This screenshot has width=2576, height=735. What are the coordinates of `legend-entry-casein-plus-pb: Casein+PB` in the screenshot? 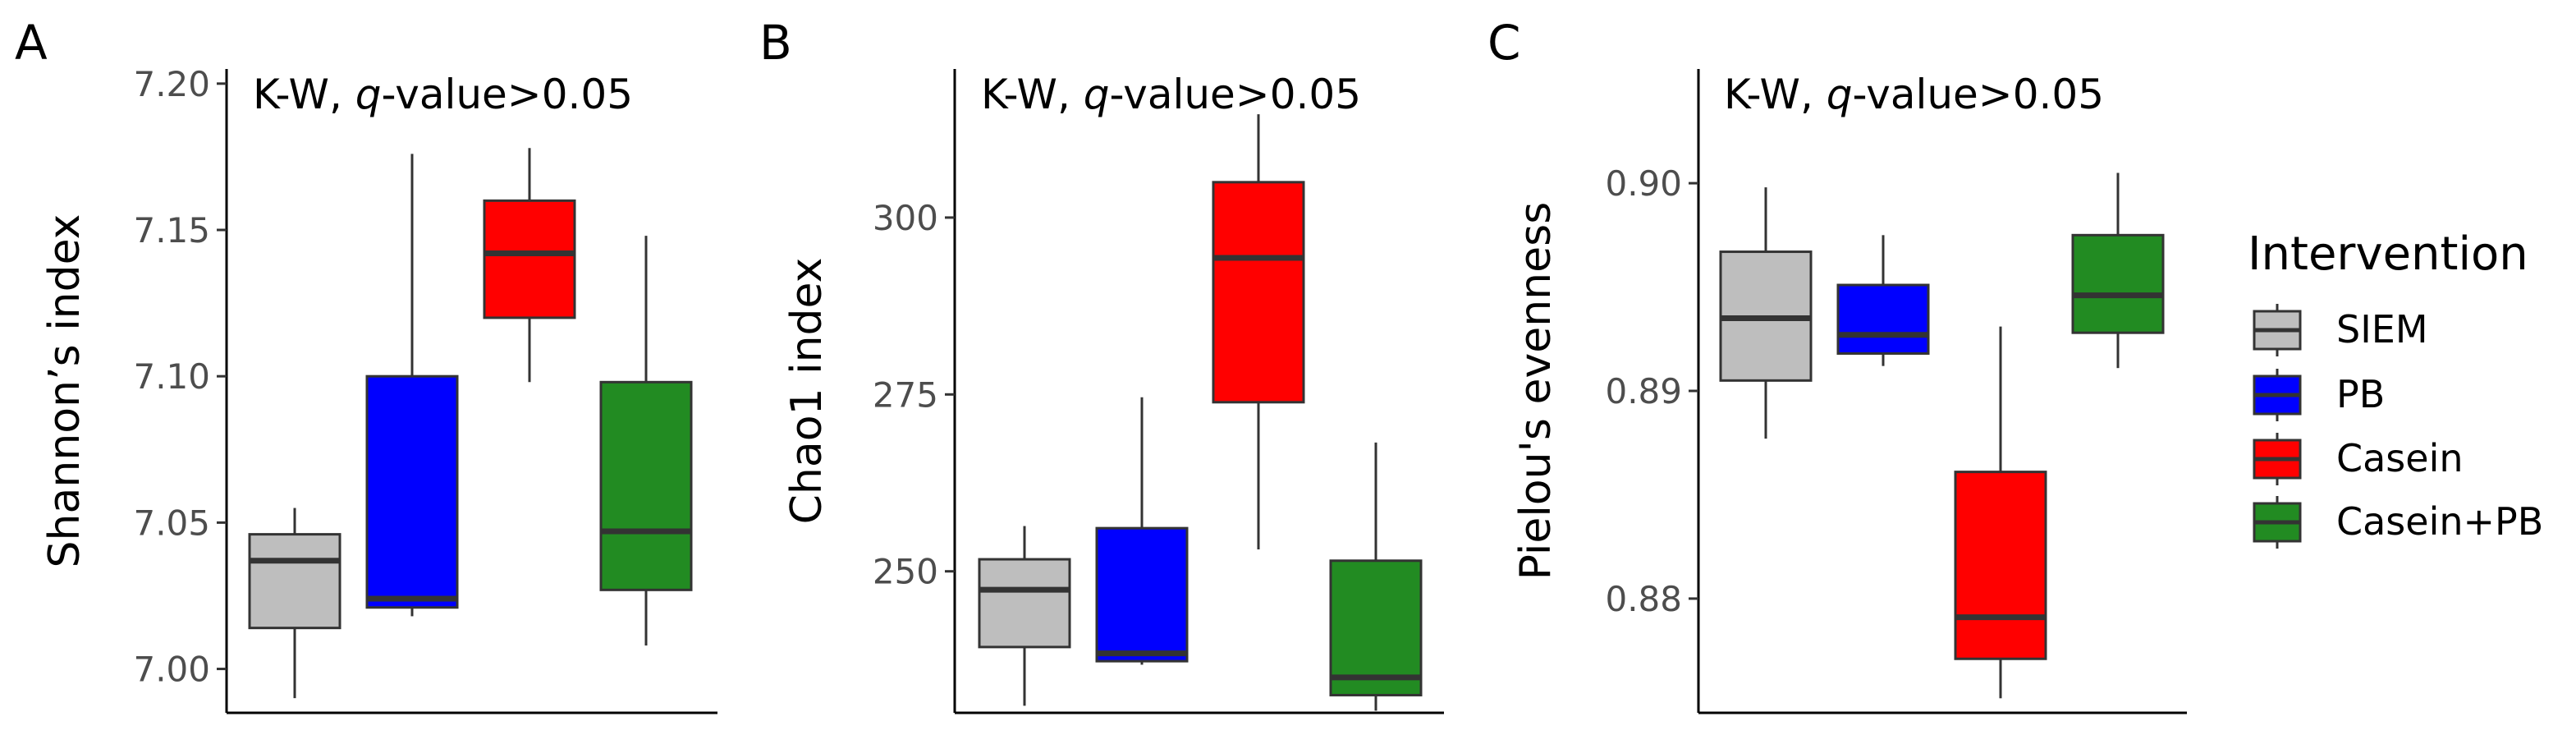 It's located at (2398, 522).